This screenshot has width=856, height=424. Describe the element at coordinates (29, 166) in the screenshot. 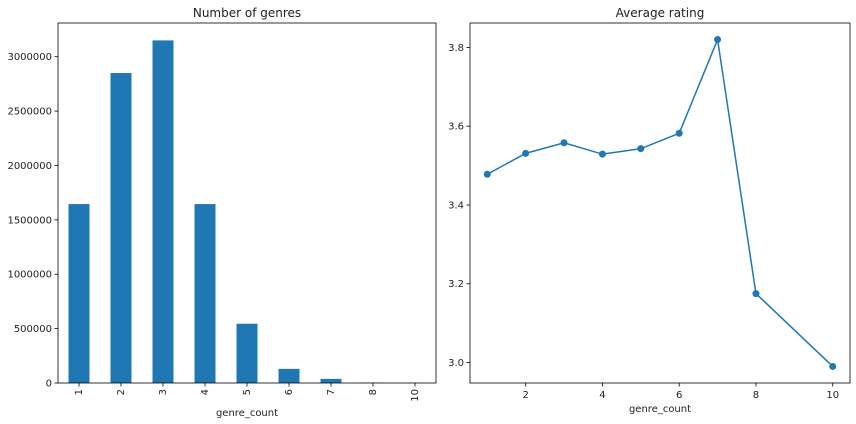

I see `y-tick-label: 2000000` at that location.